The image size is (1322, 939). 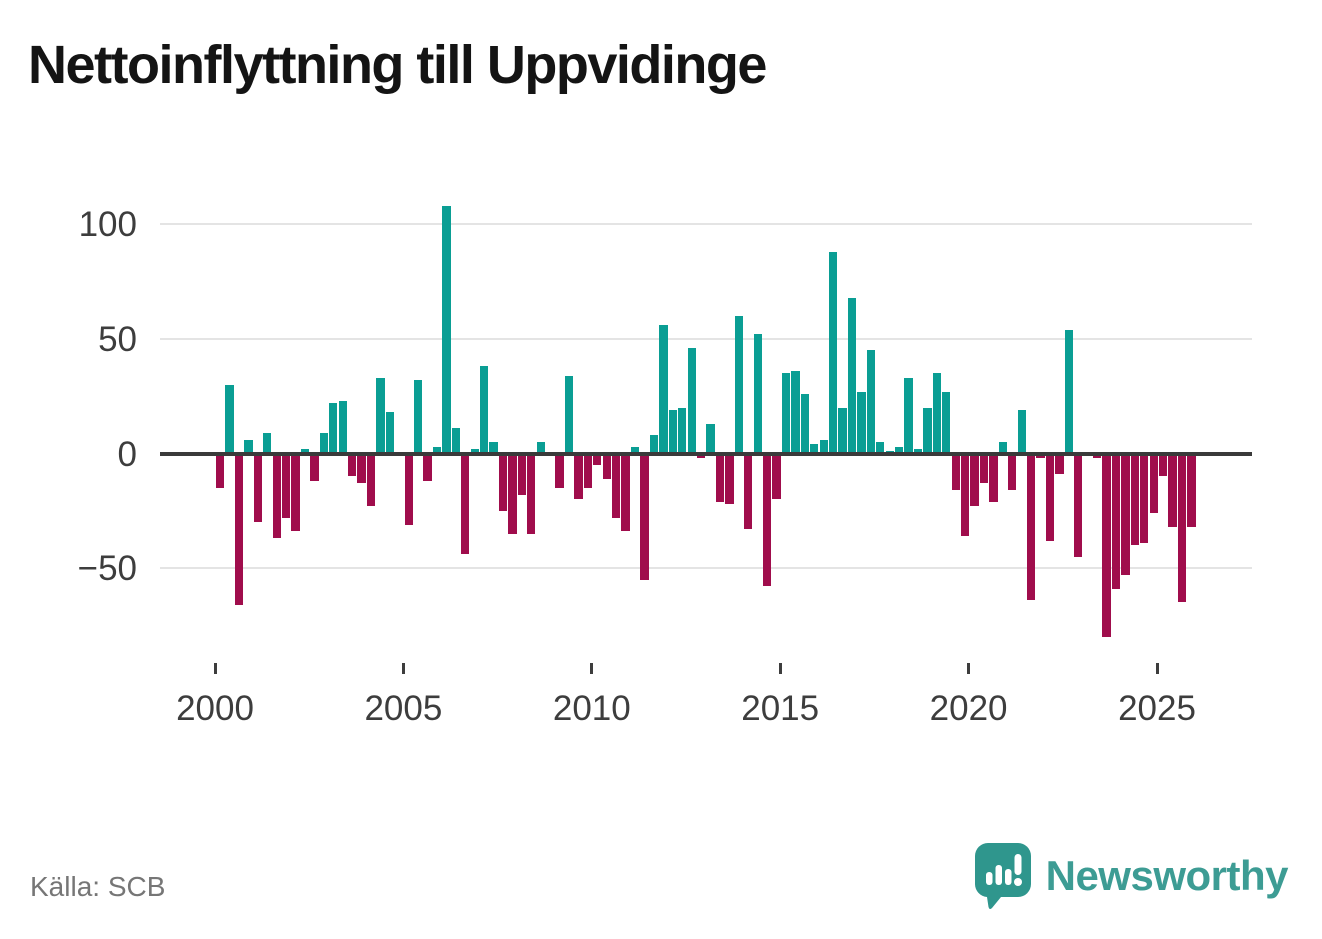 What do you see at coordinates (403, 708) in the screenshot?
I see `x-axis-tick-label: 2005` at bounding box center [403, 708].